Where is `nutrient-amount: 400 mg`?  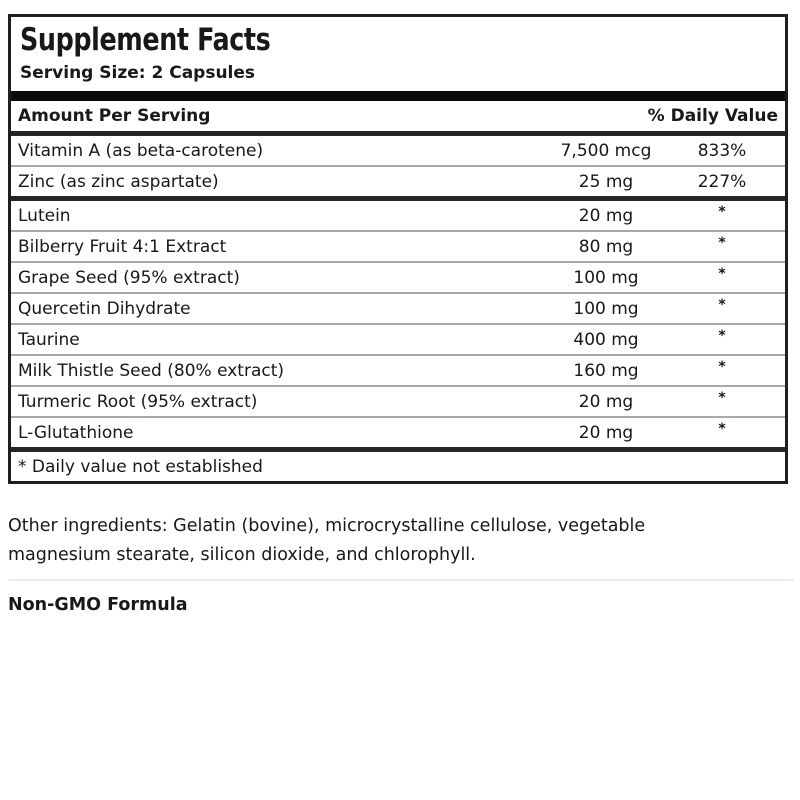
nutrient-amount: 400 mg is located at coordinates (606, 339).